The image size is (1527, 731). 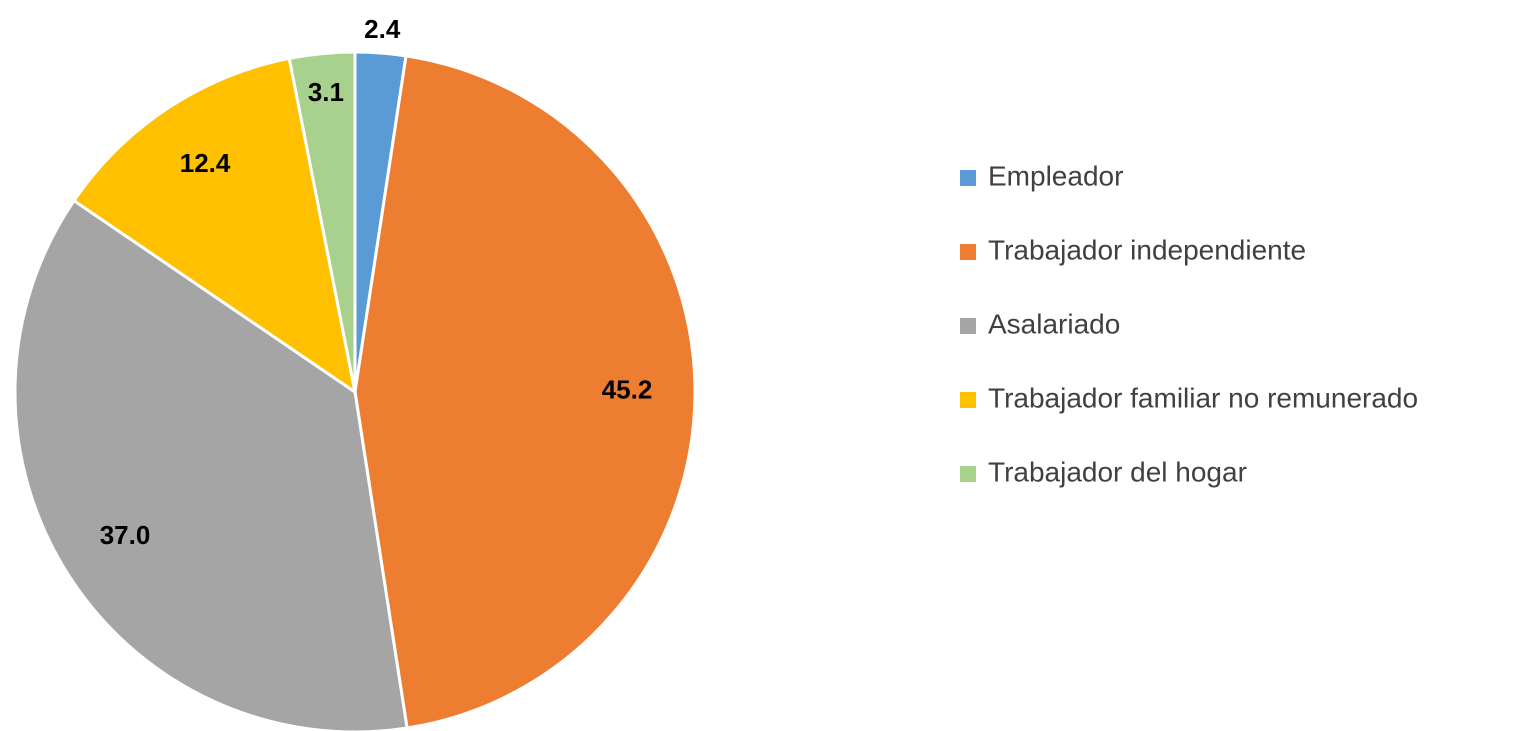 What do you see at coordinates (1117, 471) in the screenshot?
I see `legend-label: Trabajador del hogar` at bounding box center [1117, 471].